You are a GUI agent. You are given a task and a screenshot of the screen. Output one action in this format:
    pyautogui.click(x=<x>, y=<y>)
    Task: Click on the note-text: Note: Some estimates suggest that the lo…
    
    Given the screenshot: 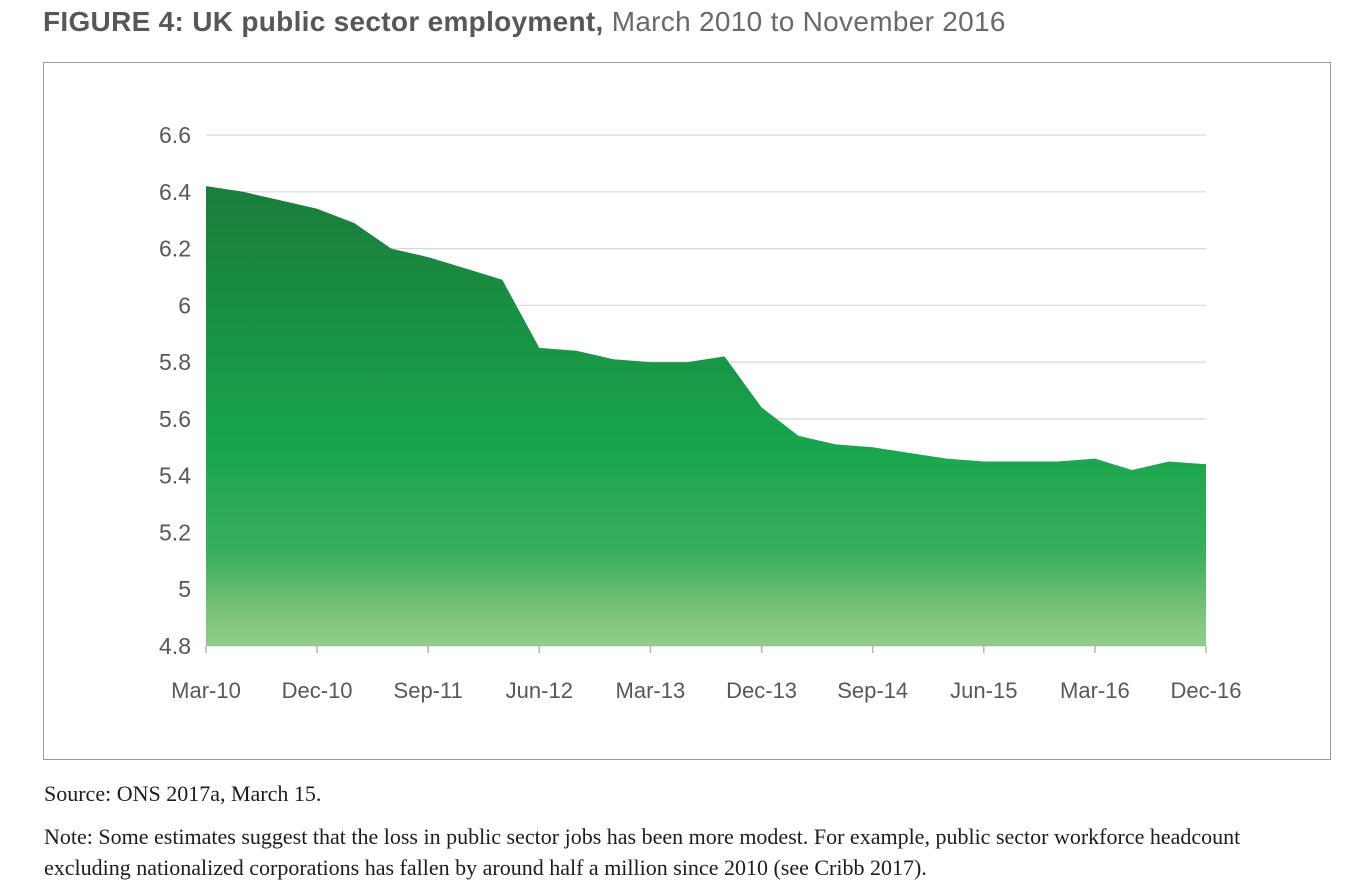 What is the action you would take?
    pyautogui.click(x=642, y=852)
    